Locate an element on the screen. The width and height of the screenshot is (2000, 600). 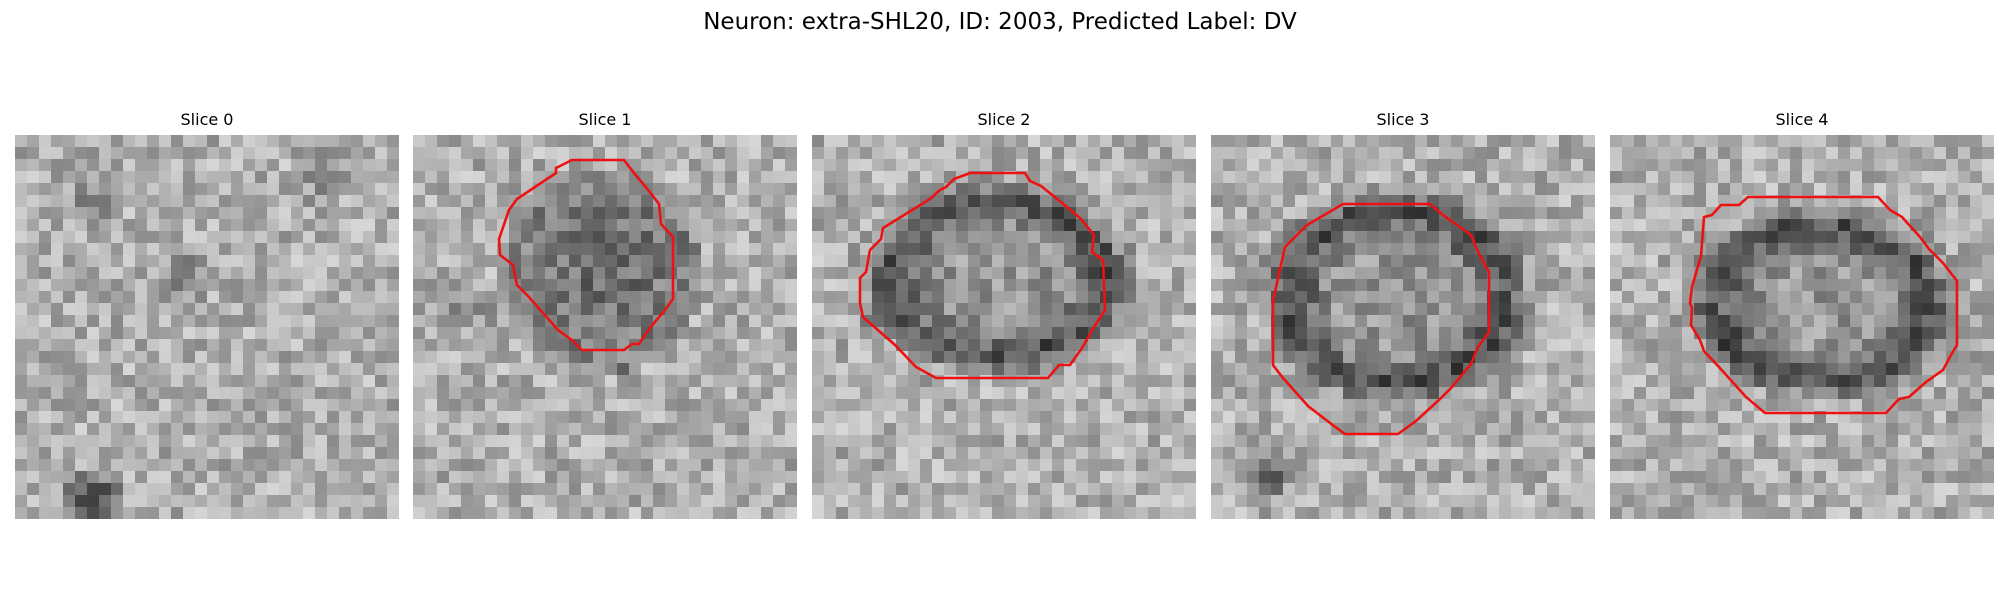
slice-title: Slice 4 is located at coordinates (1802, 119).